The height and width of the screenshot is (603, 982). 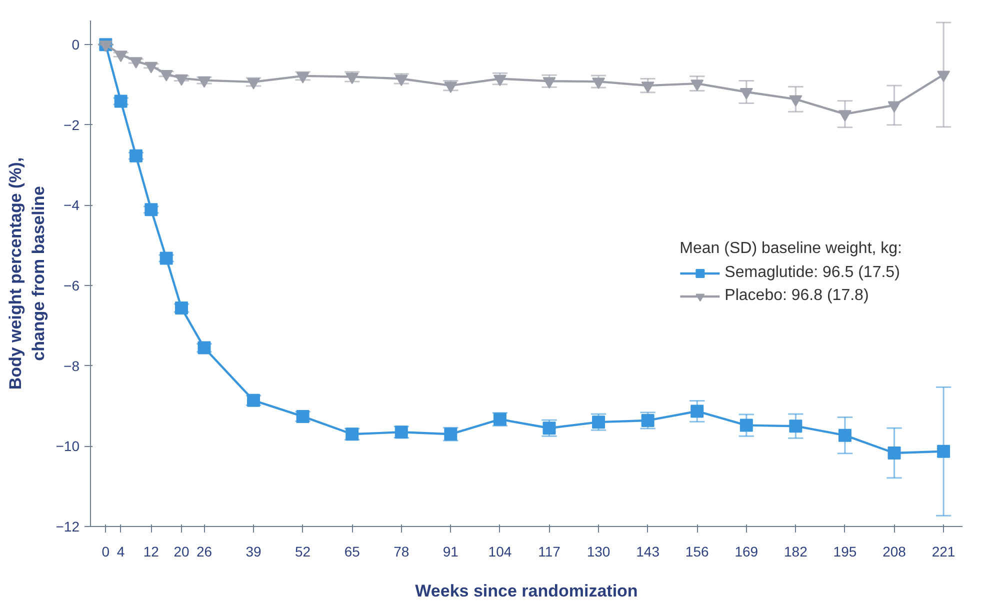 What do you see at coordinates (182, 552) in the screenshot?
I see `x-tick-label: 20` at bounding box center [182, 552].